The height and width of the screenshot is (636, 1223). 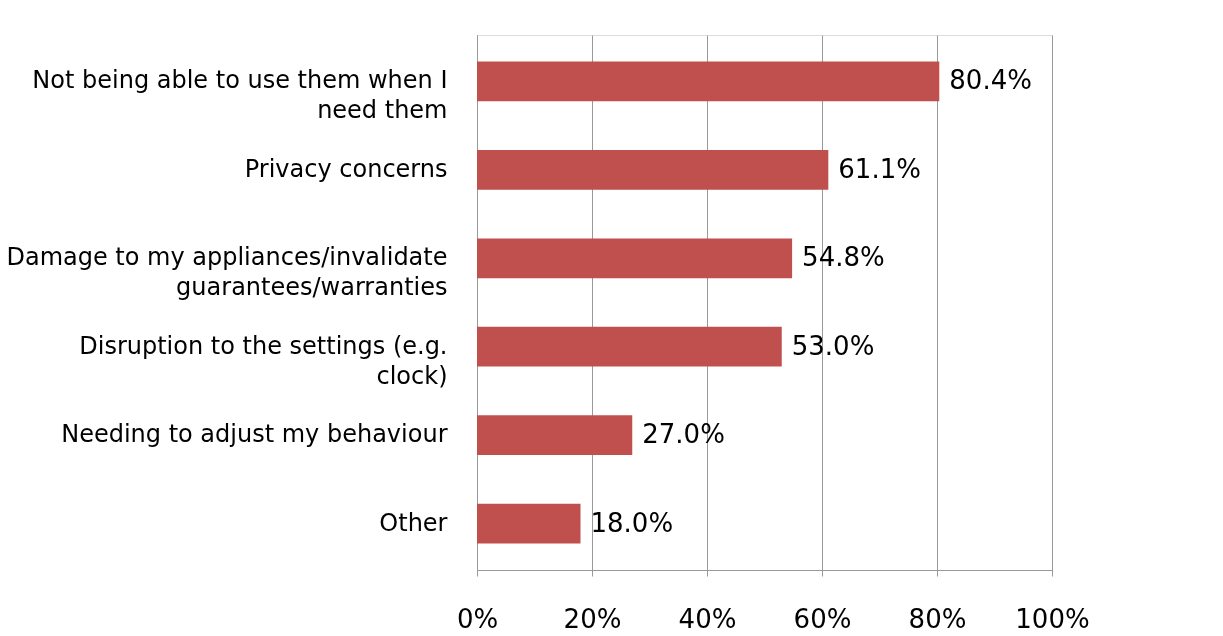 I want to click on y-tick-label: Other, so click(x=413, y=522).